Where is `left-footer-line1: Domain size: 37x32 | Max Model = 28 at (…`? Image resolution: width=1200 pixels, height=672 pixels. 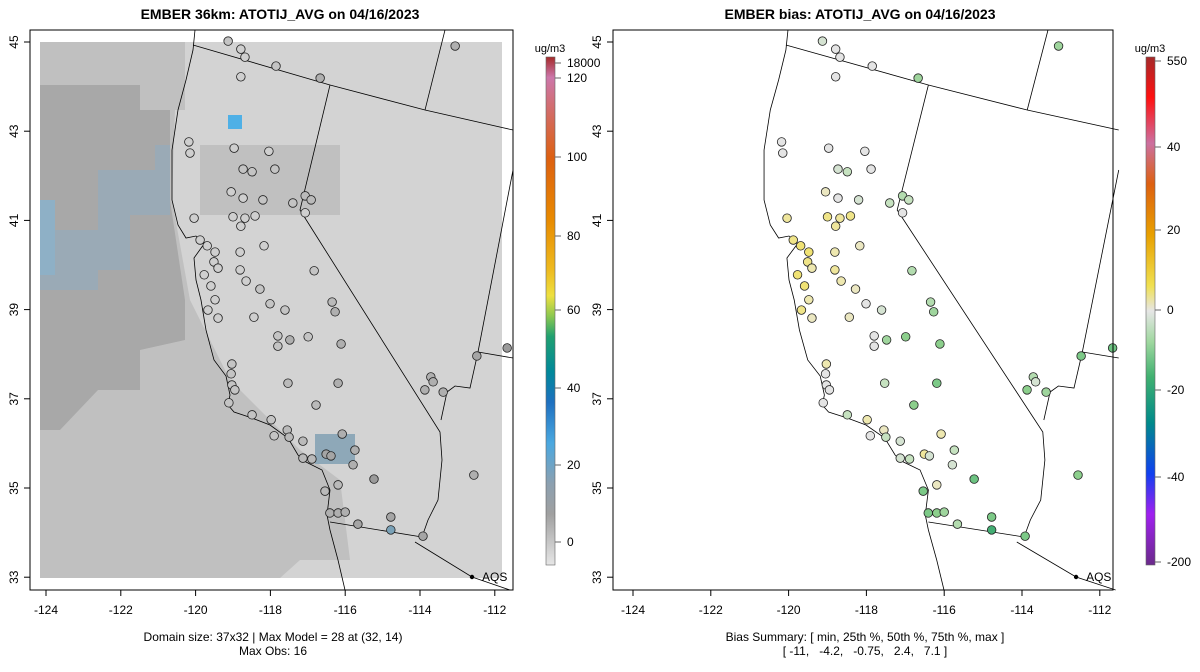
left-footer-line1: Domain size: 37x32 | Max Model = 28 at (… is located at coordinates (273, 637).